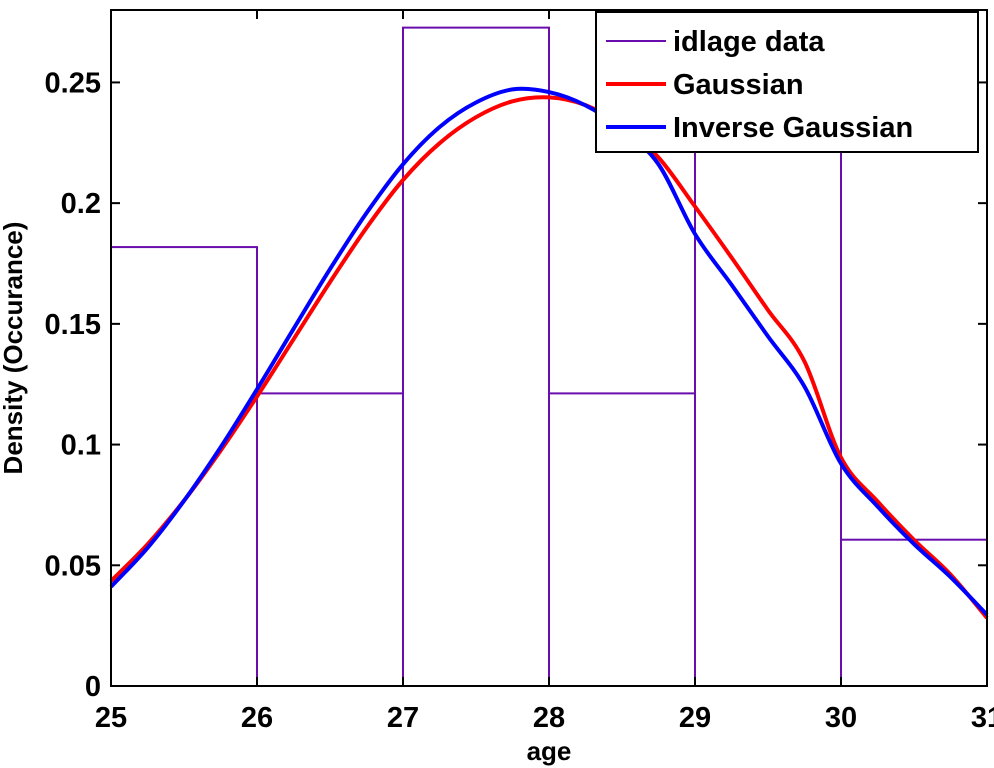  I want to click on x-tick-label: 31, so click(982, 718).